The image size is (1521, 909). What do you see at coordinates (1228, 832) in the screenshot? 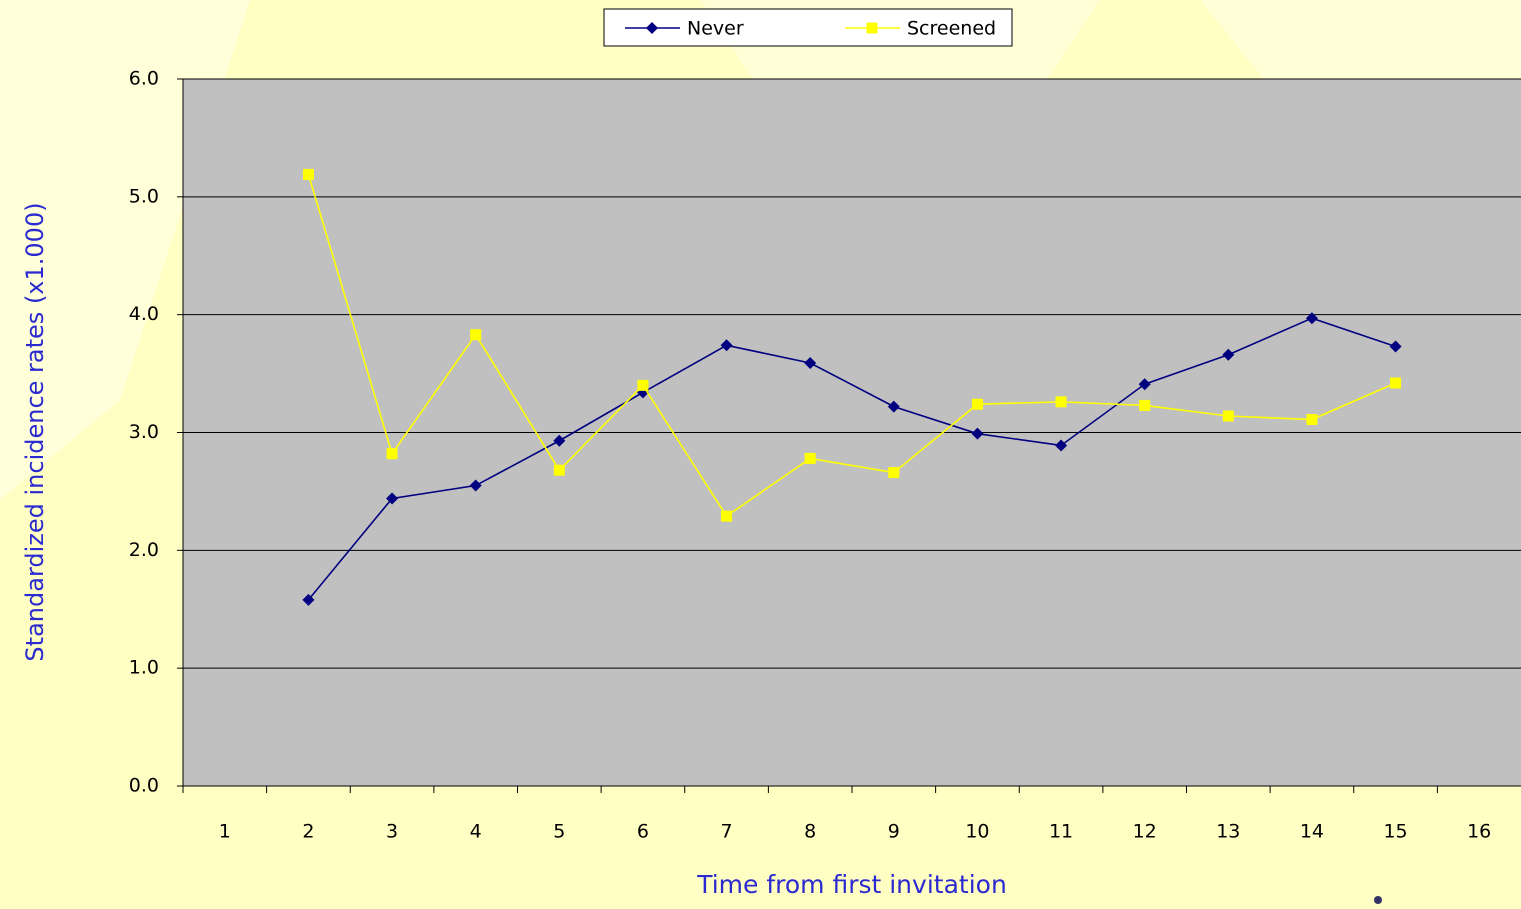
I see `x-tick-label: 13` at bounding box center [1228, 832].